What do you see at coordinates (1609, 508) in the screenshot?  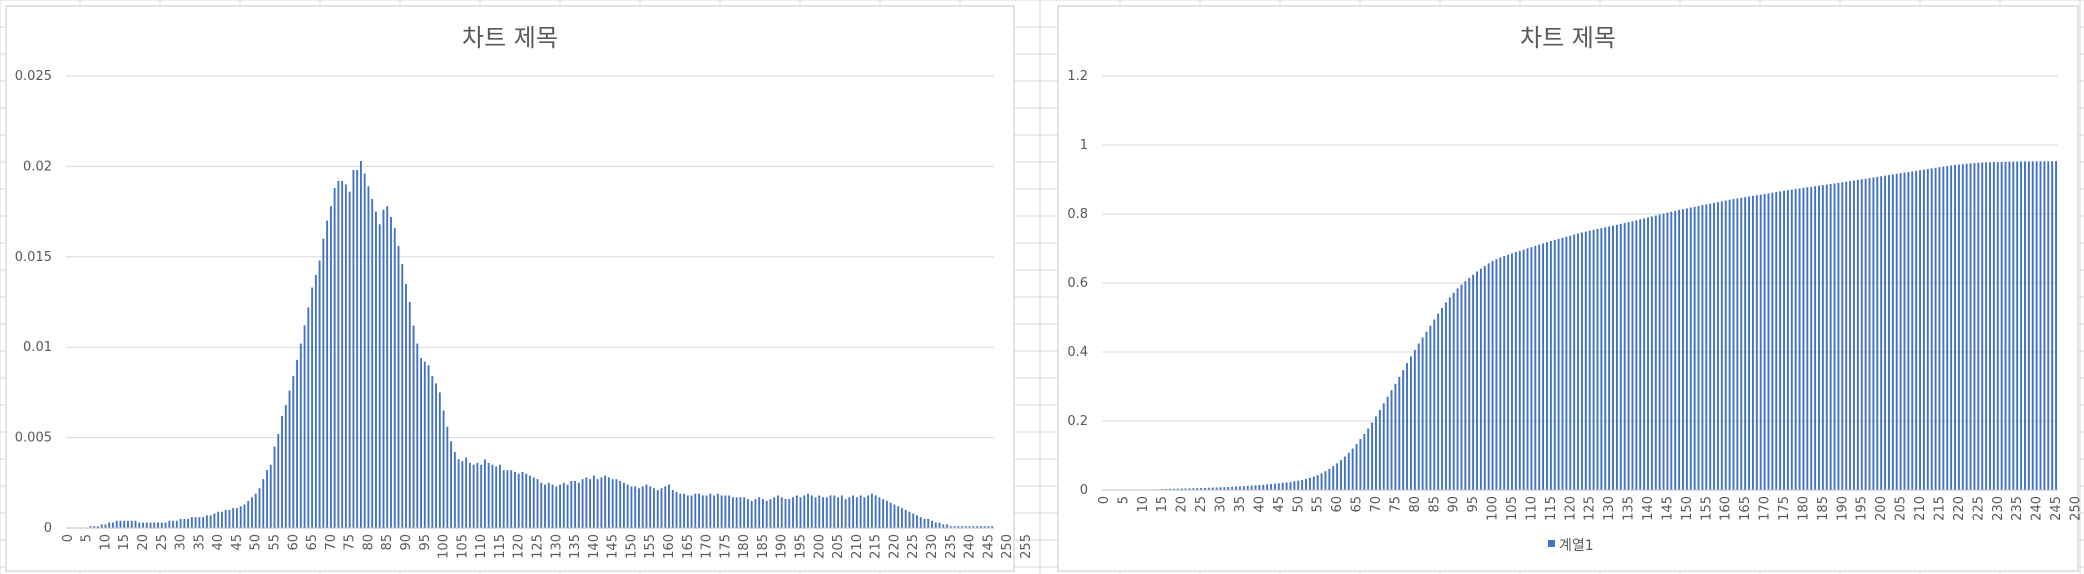 I see `x-tick-label: 130` at bounding box center [1609, 508].